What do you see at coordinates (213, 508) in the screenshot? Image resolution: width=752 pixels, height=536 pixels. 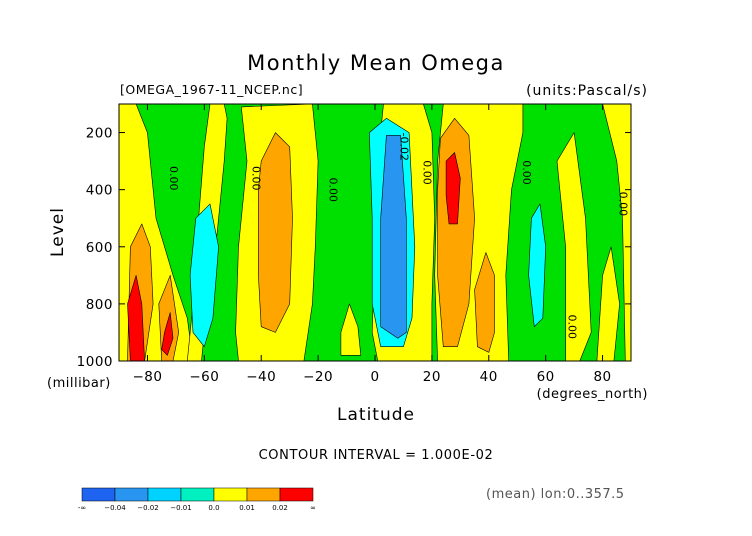 I see `legend-label-4: 0.0` at bounding box center [213, 508].